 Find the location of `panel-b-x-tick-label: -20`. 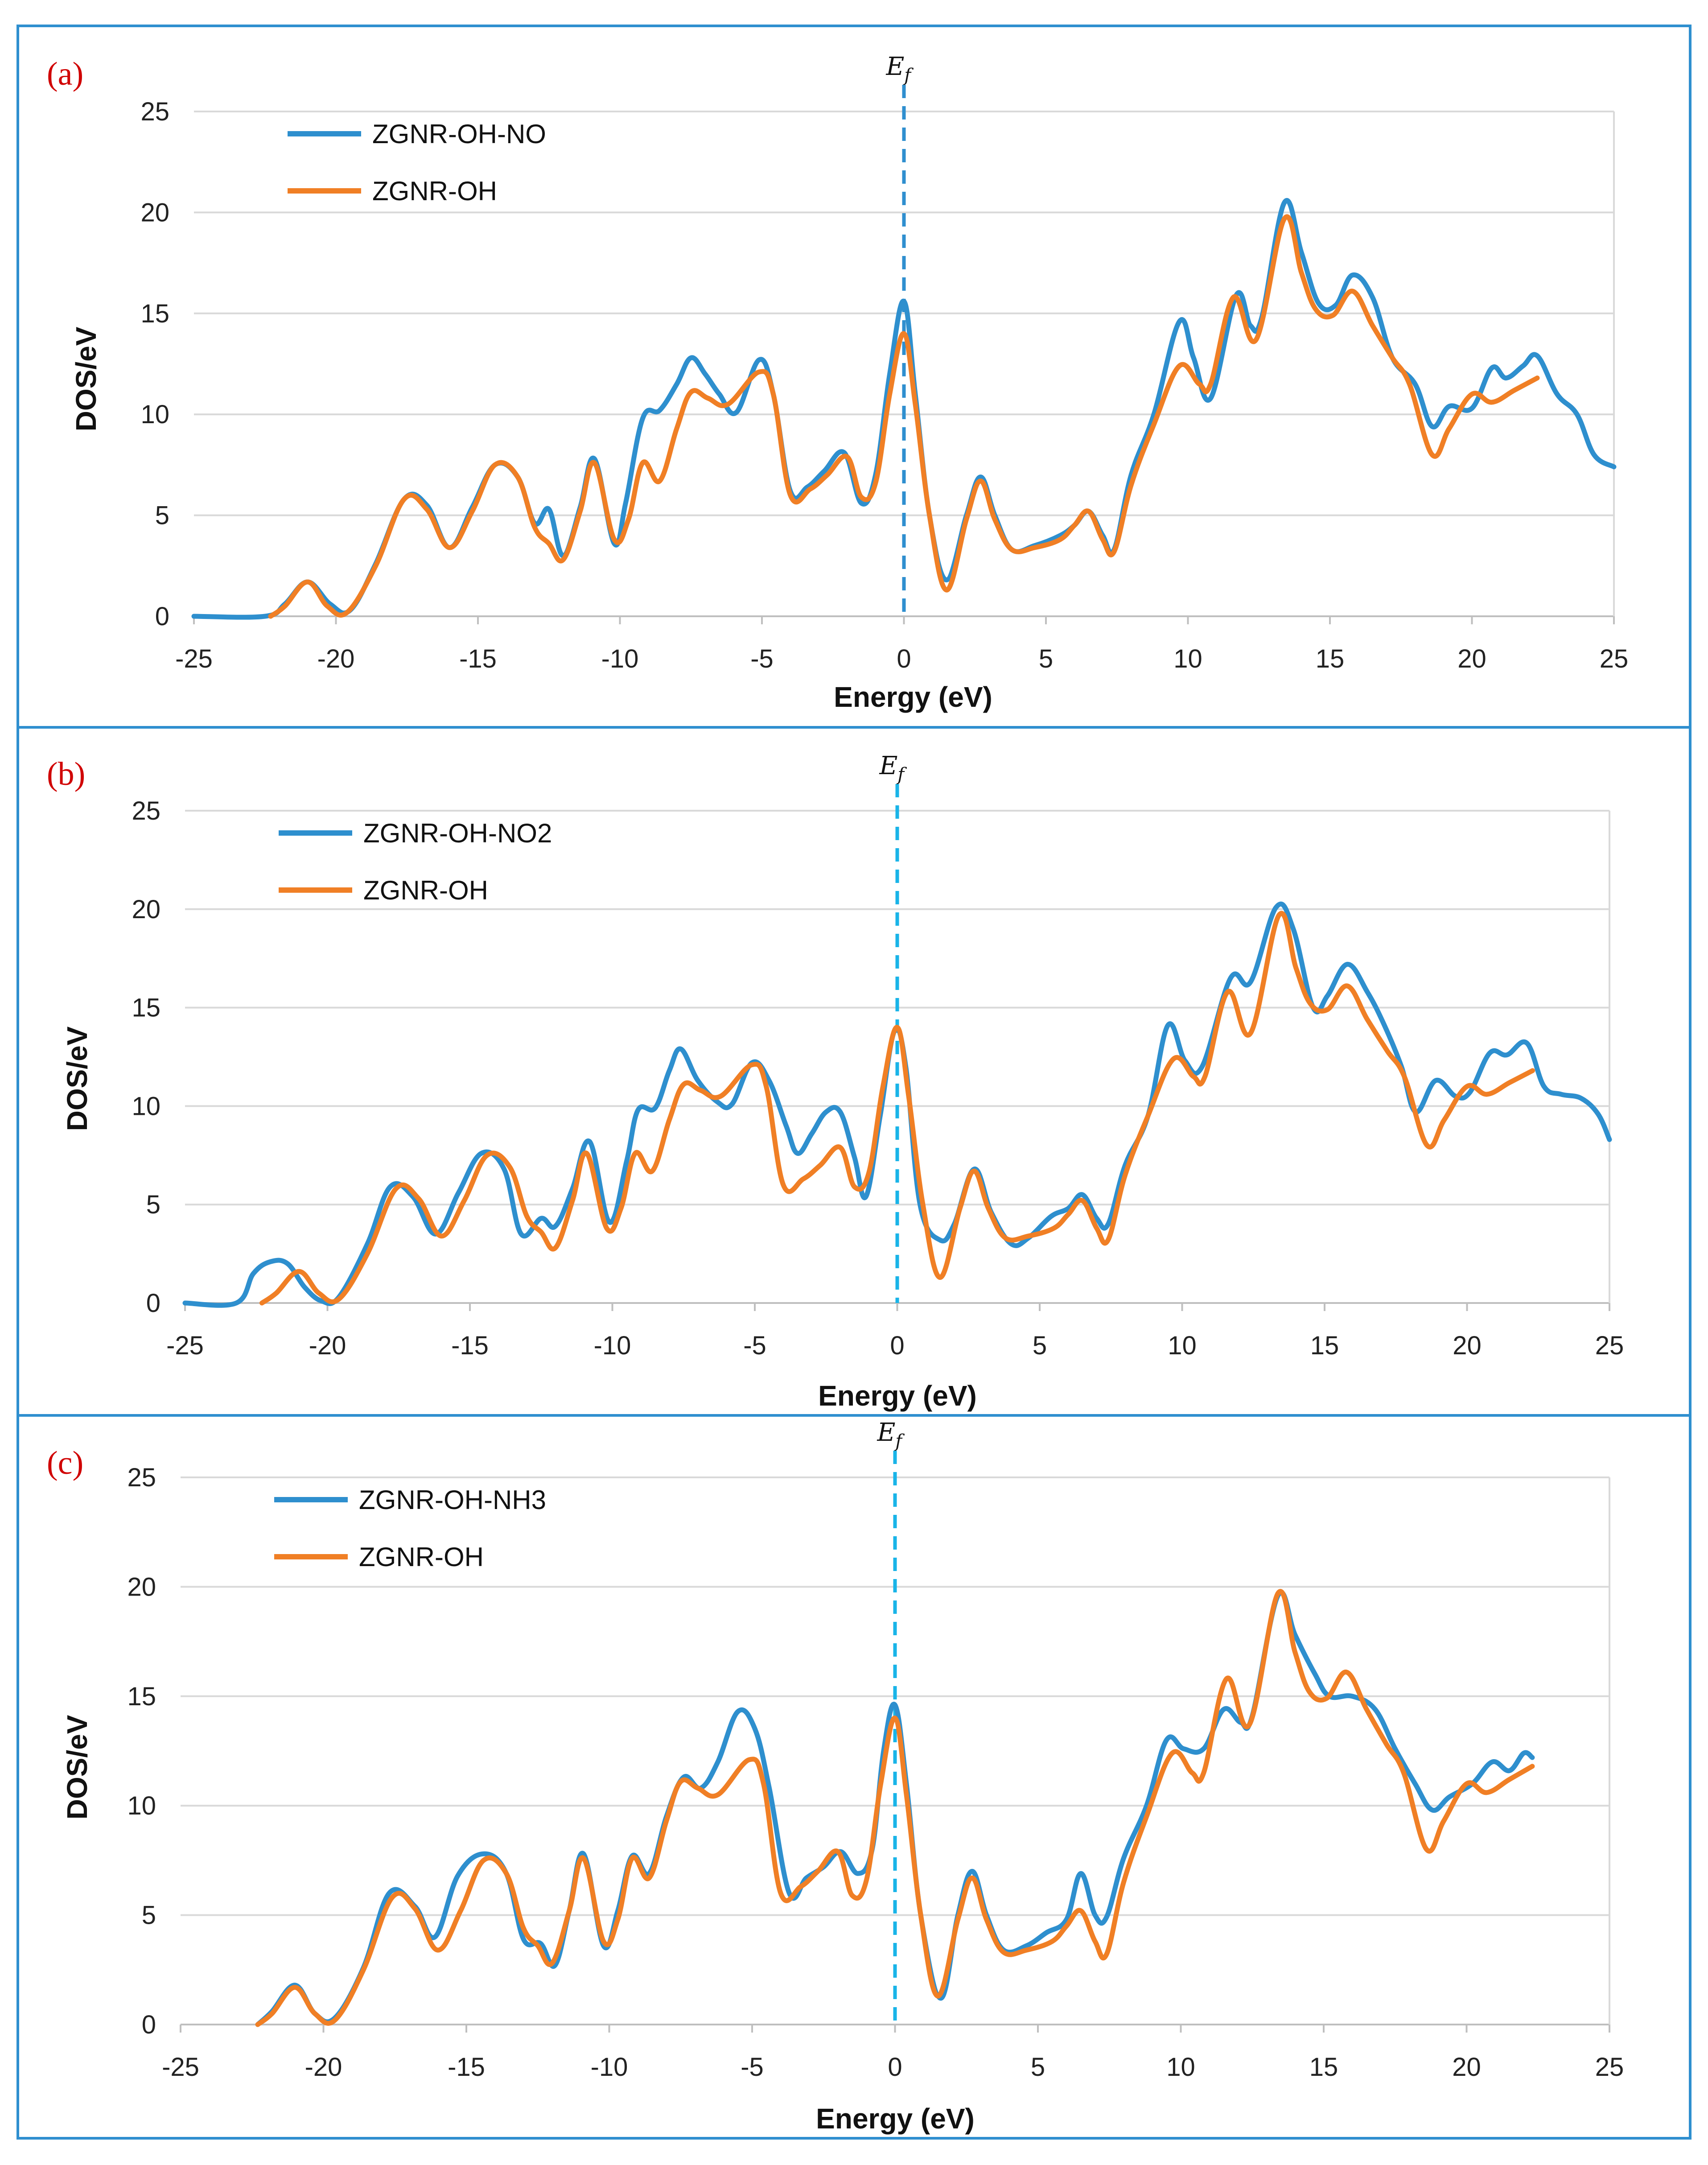

panel-b-x-tick-label: -20 is located at coordinates (328, 1345).